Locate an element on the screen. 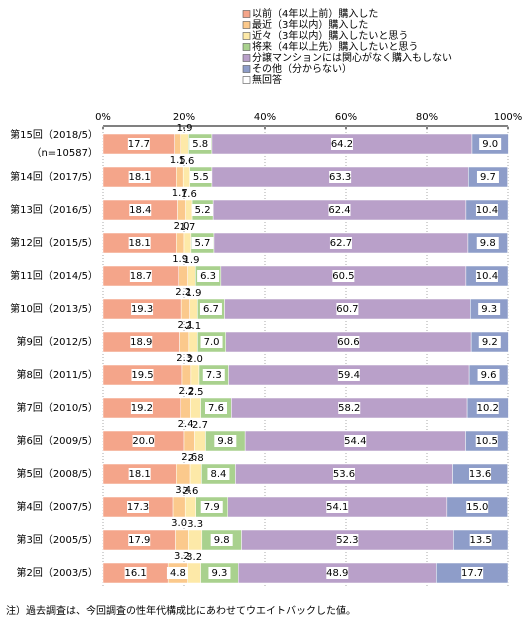 This screenshot has width=530, height=624. value-label: 9.8 is located at coordinates (222, 540).